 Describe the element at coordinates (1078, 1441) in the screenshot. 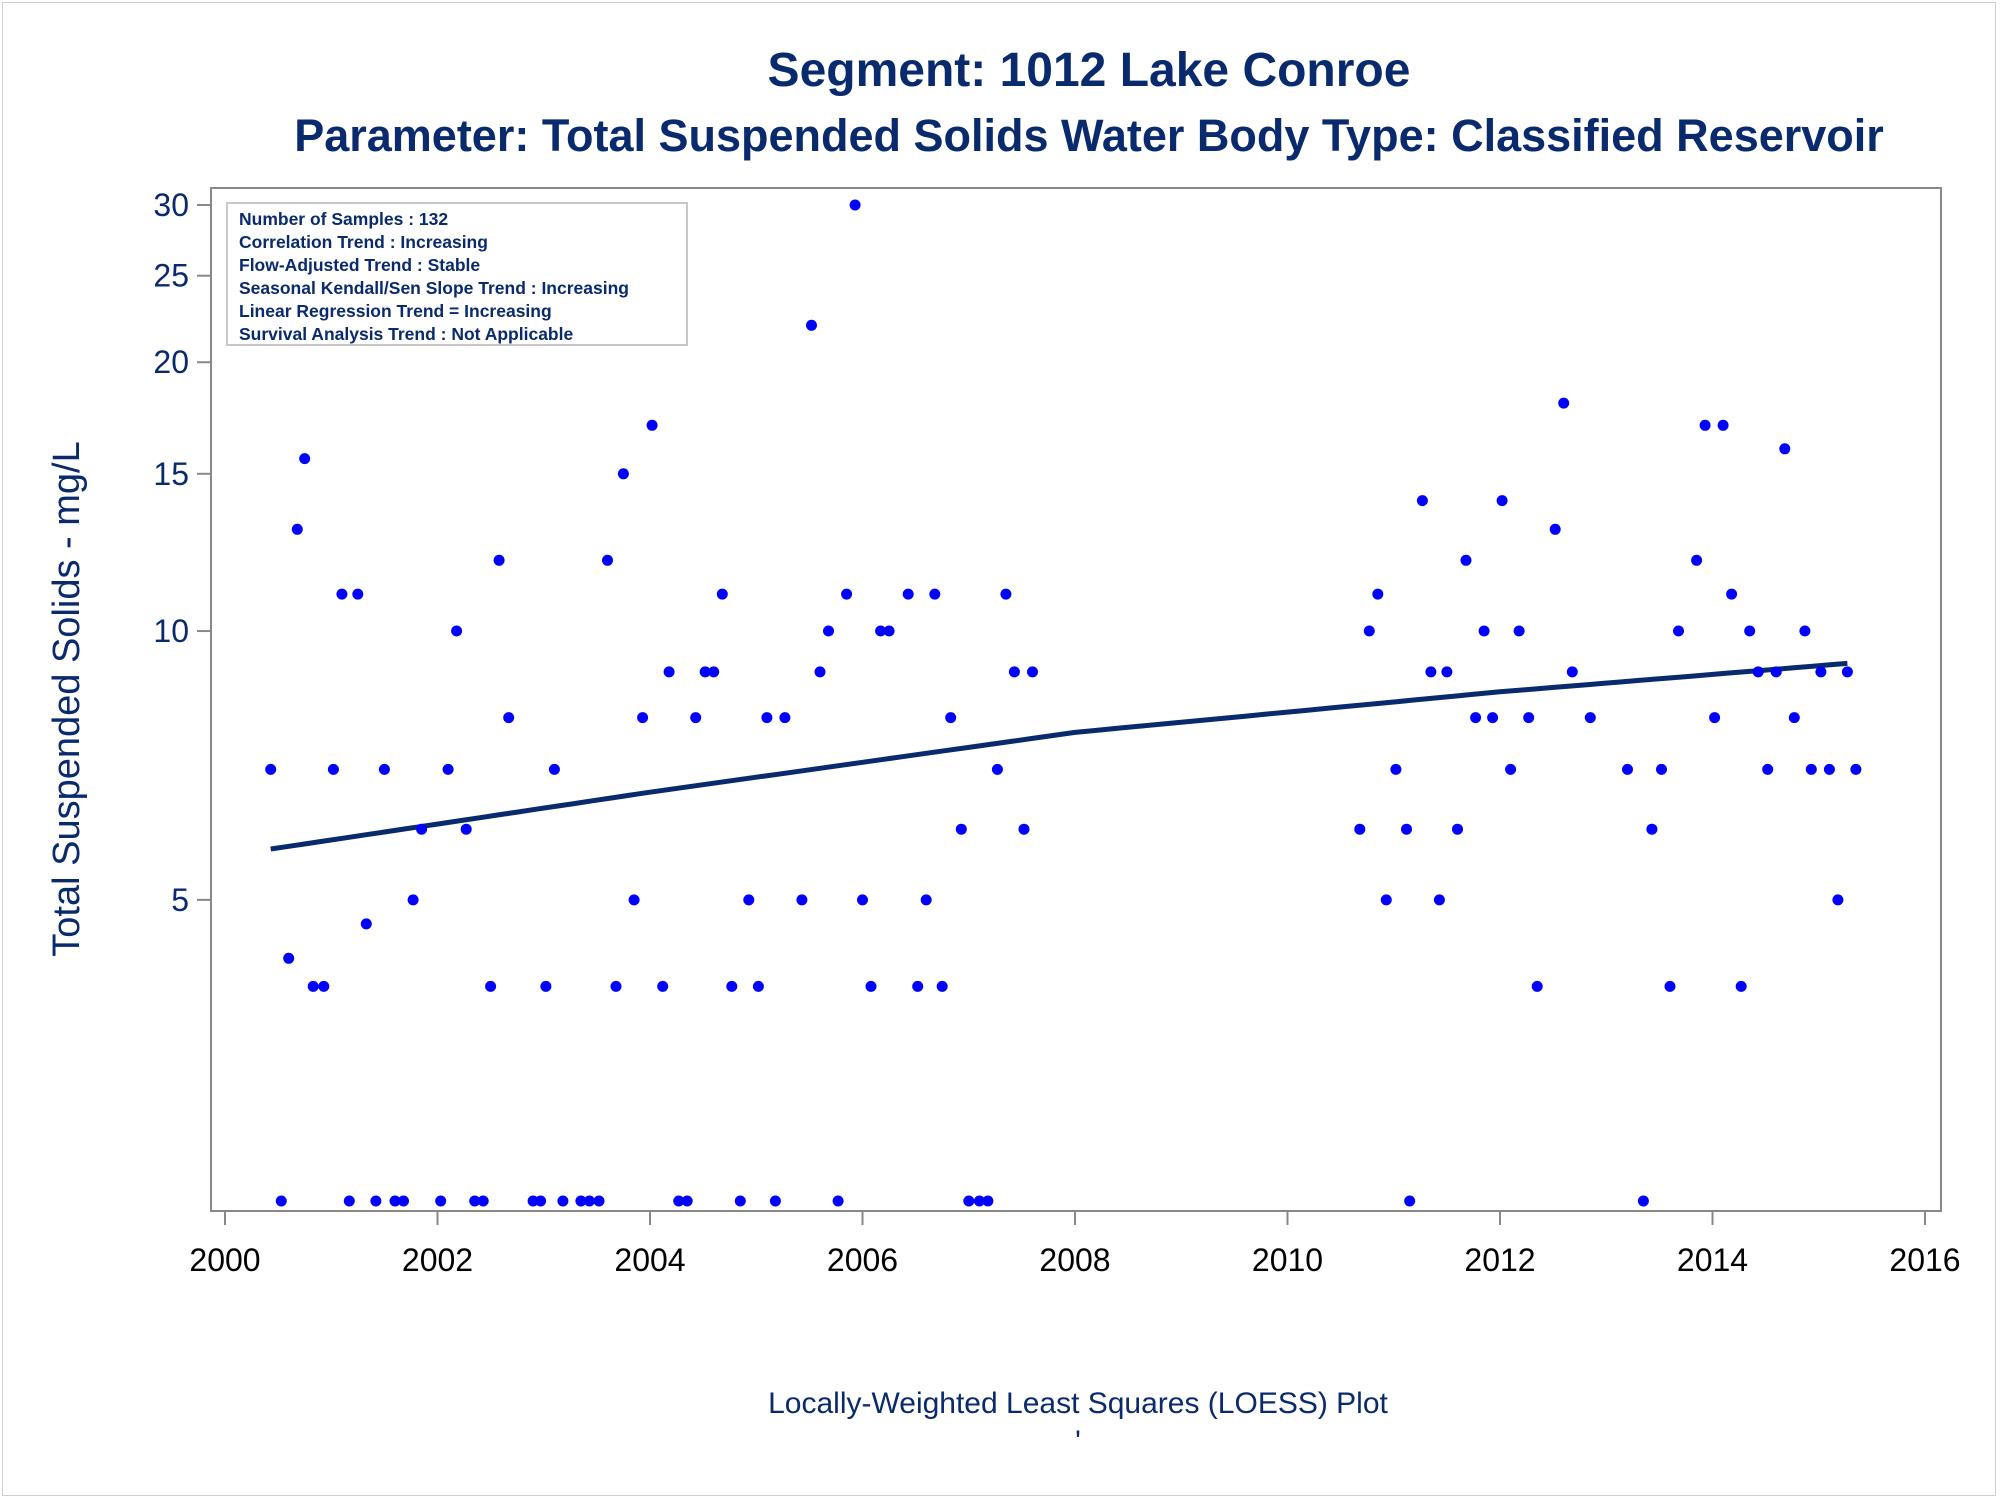

I see `footnote-mark: '` at that location.